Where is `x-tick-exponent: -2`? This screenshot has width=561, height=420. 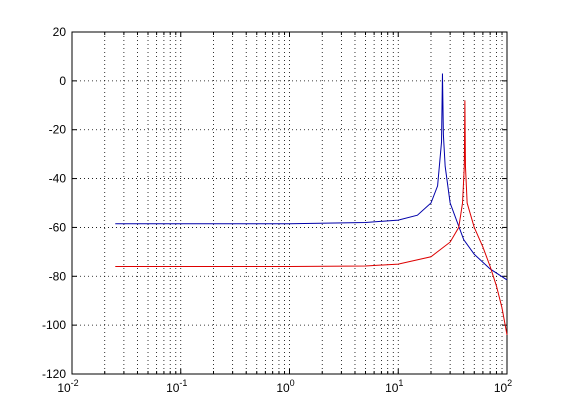 x-tick-exponent: -2 is located at coordinates (75, 383).